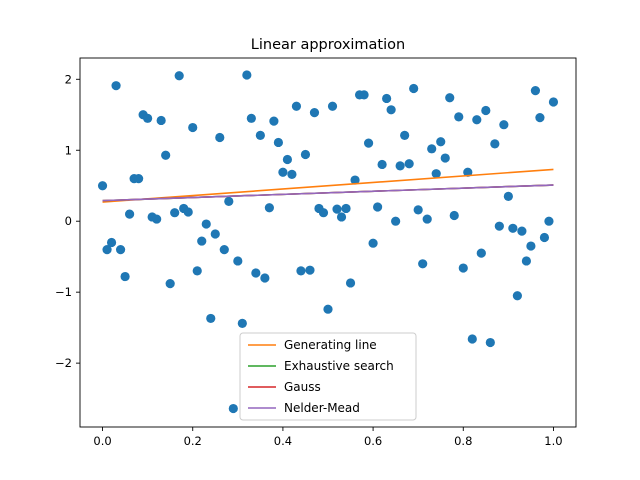  What do you see at coordinates (322, 408) in the screenshot?
I see `legend-label: Nelder-Mead` at bounding box center [322, 408].